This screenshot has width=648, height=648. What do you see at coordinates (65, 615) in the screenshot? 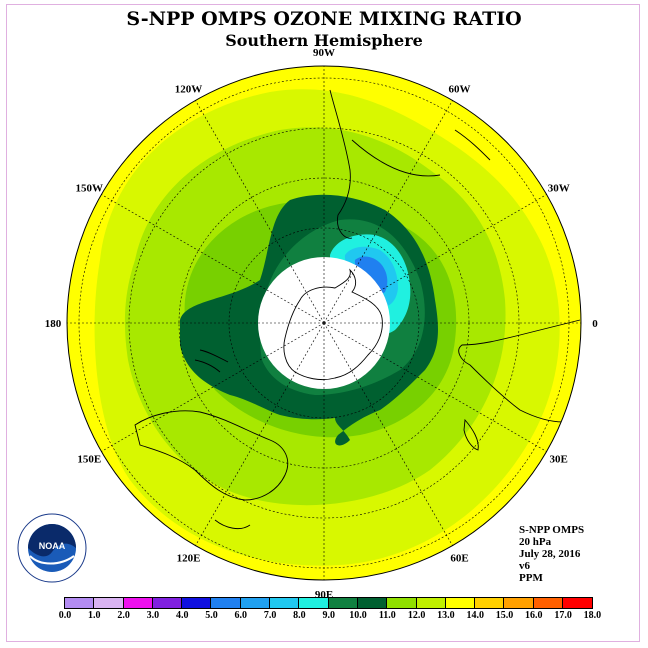
I see `color-tick-label: 0.0` at bounding box center [65, 615].